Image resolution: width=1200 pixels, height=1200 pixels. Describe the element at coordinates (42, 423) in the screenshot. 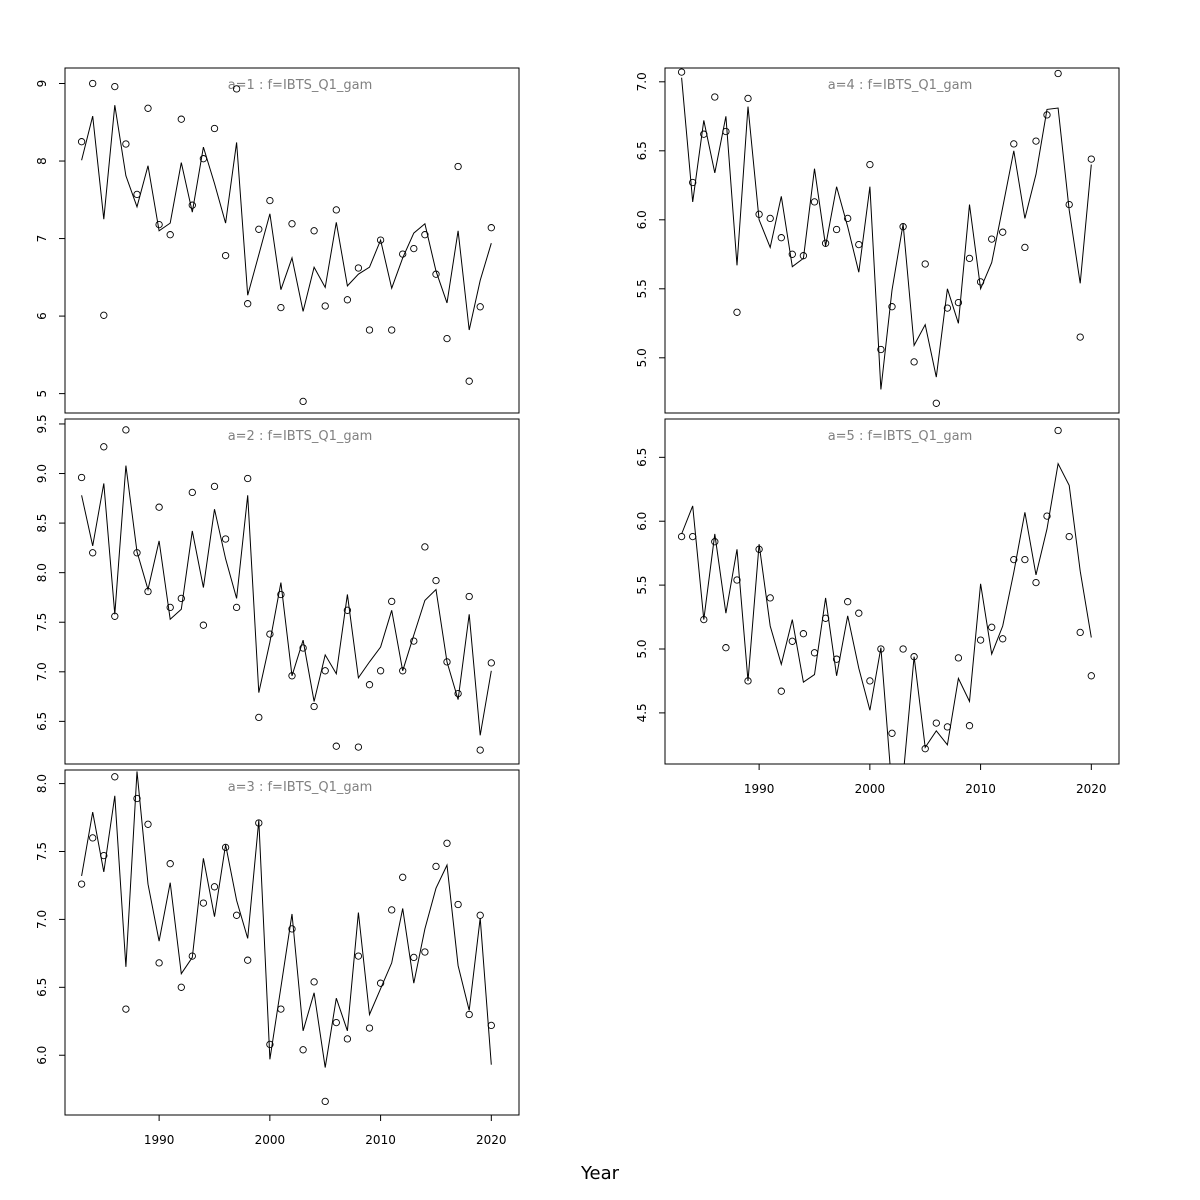

I see `y-tick-label: 9.5` at that location.